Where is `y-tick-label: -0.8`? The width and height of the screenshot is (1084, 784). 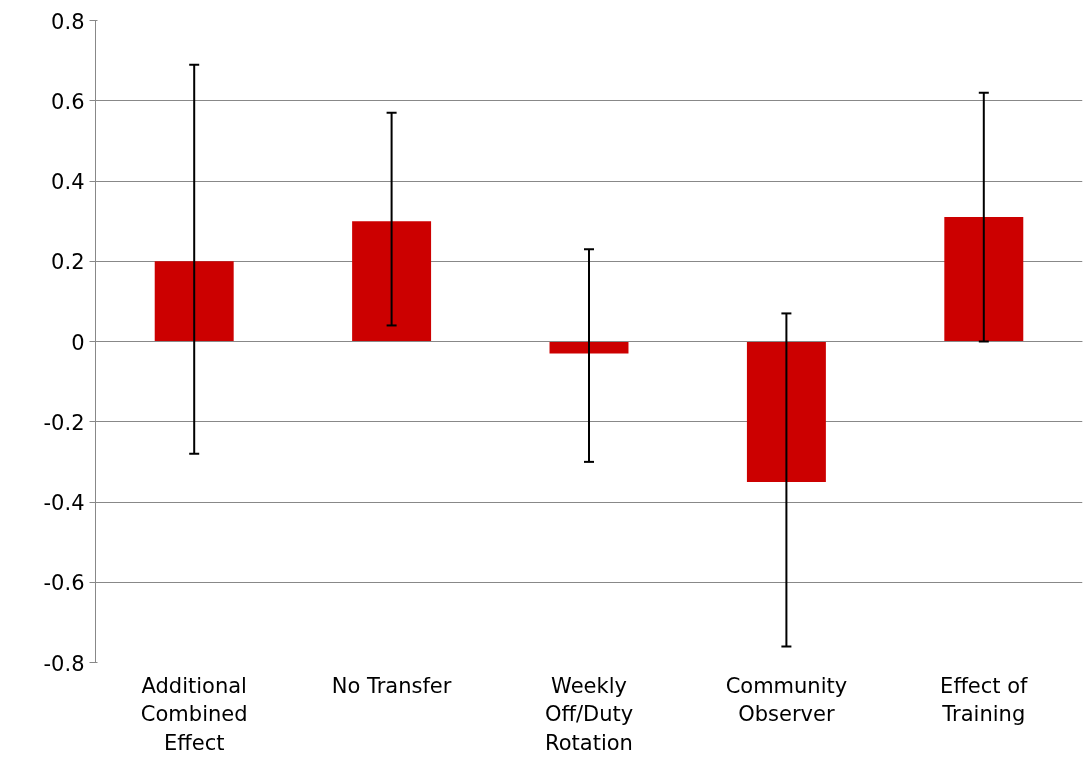 y-tick-label: -0.8 is located at coordinates (64, 663).